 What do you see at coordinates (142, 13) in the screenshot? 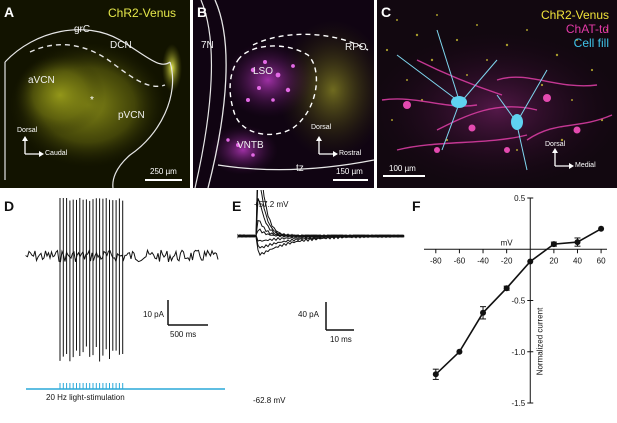
I see `panel-a-channel-label: ChR2-Venus` at bounding box center [142, 13].